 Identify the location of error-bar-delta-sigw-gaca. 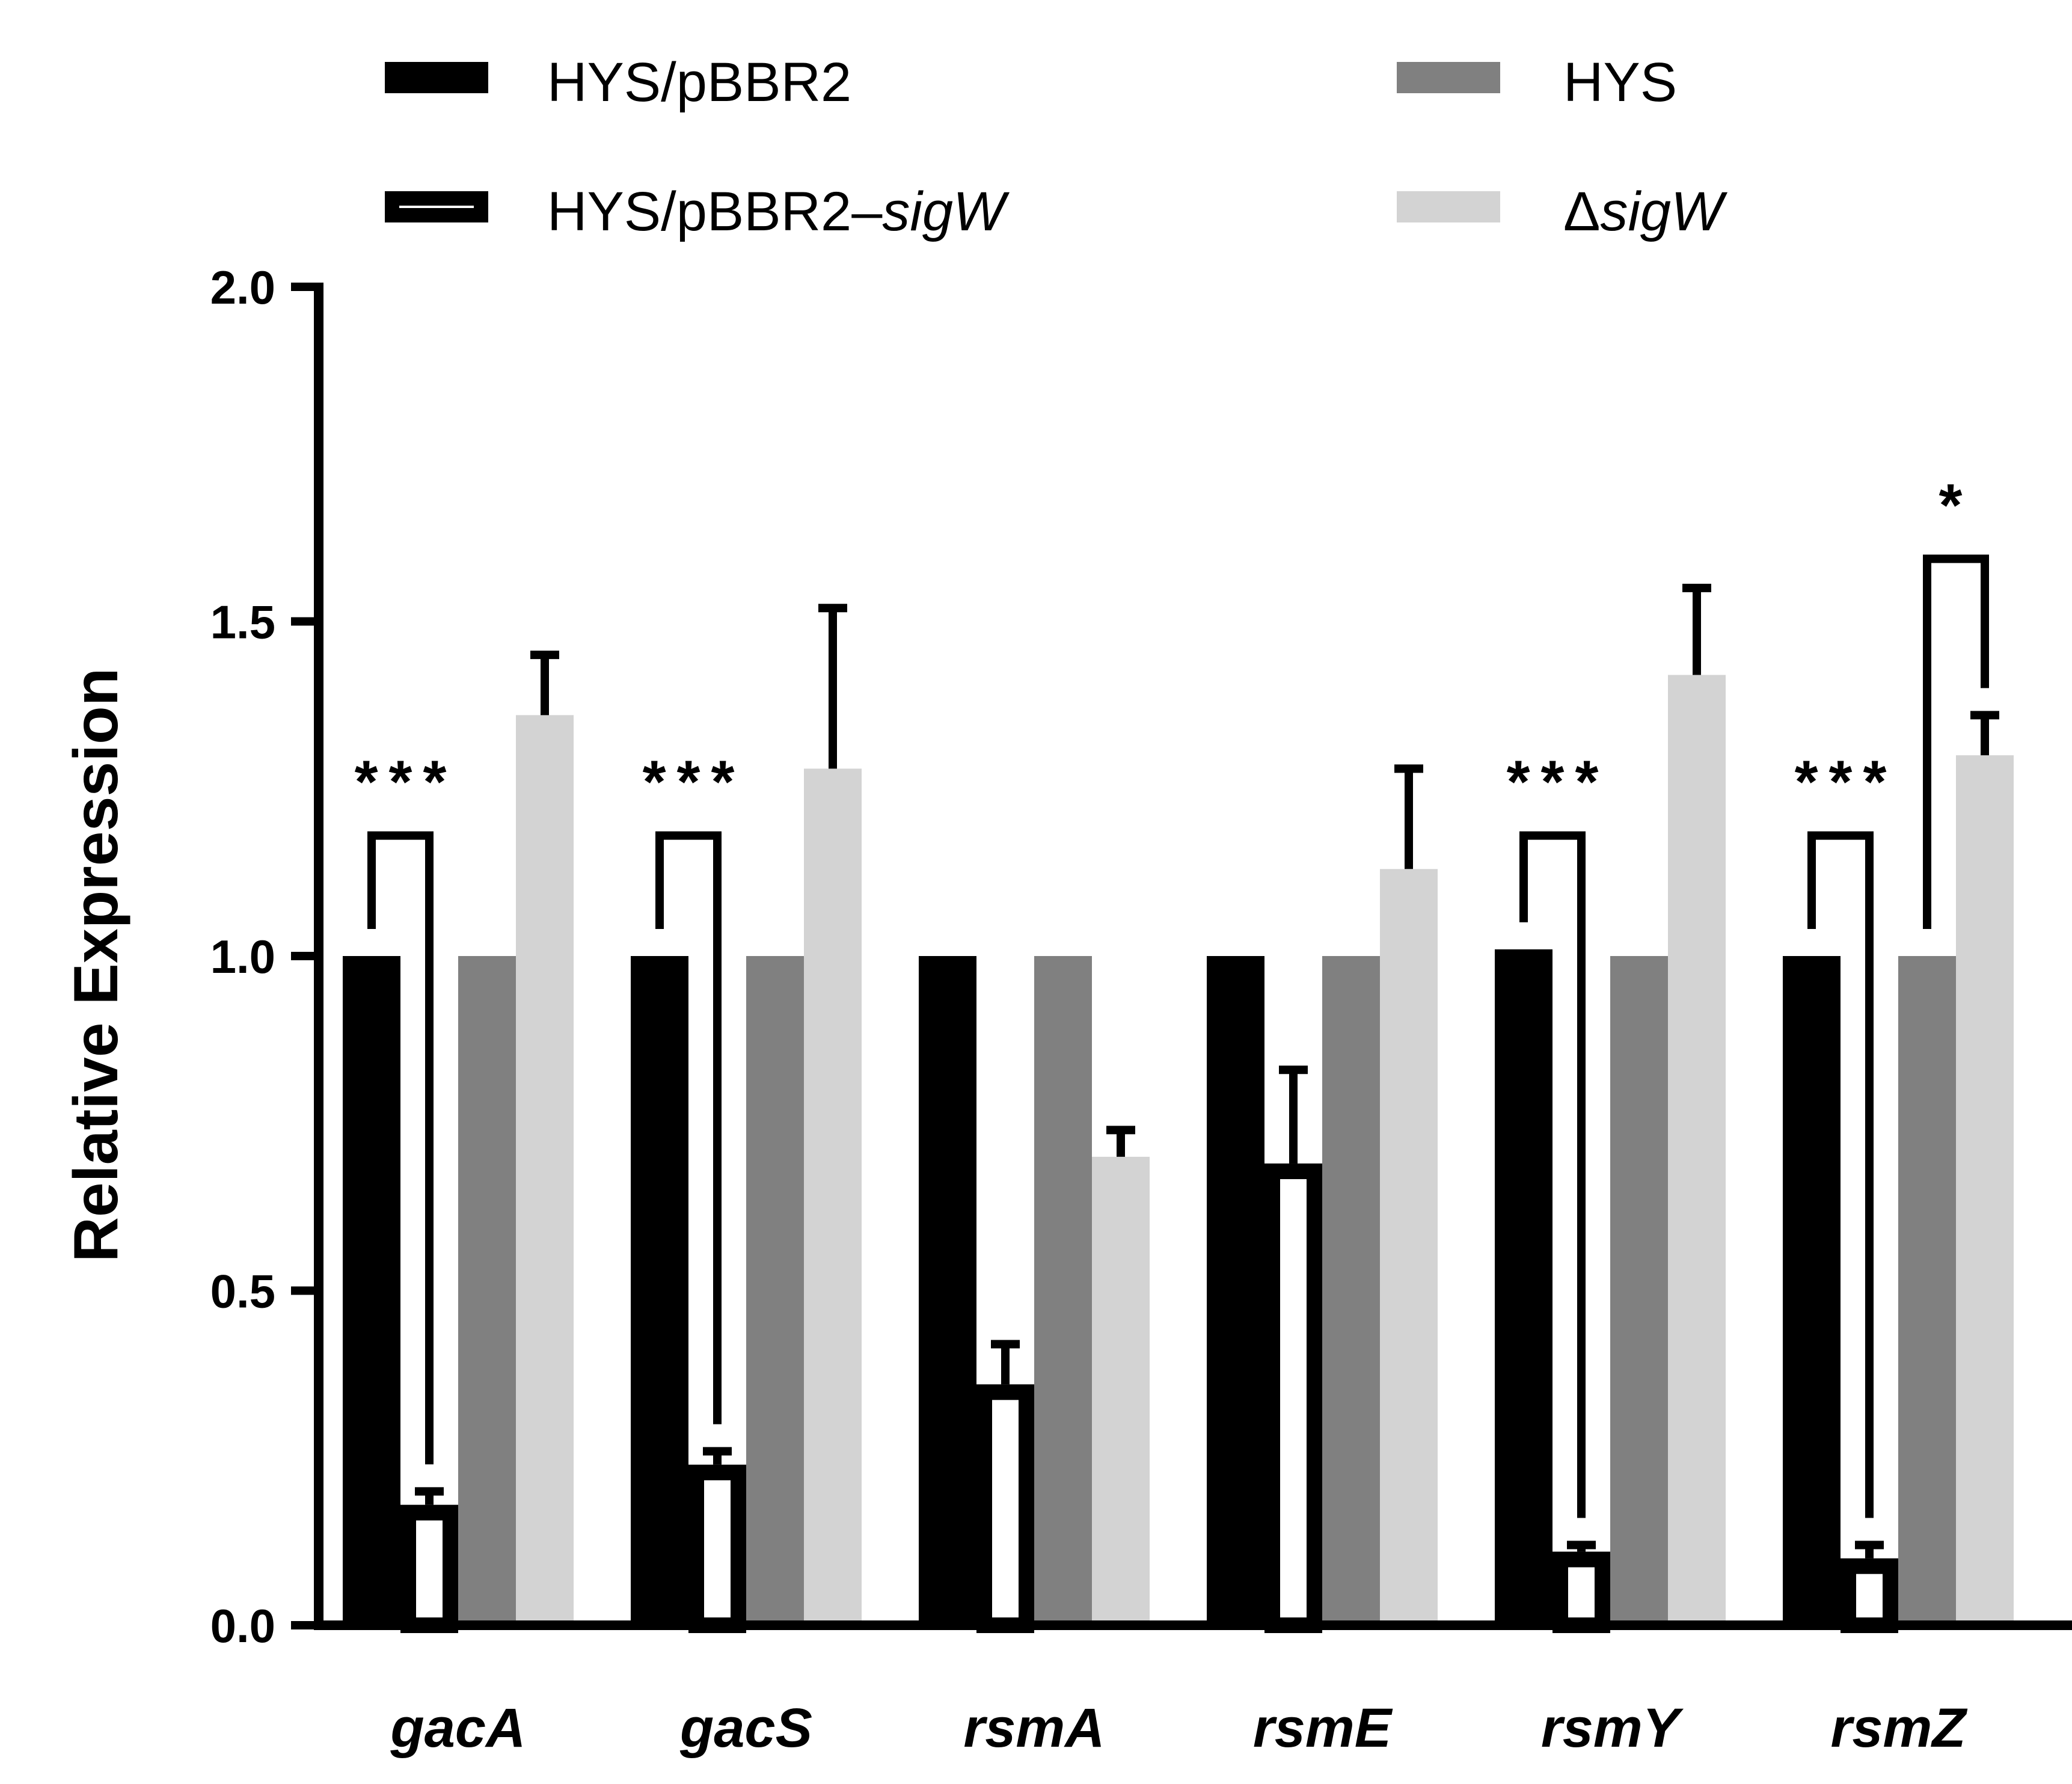
(544, 684).